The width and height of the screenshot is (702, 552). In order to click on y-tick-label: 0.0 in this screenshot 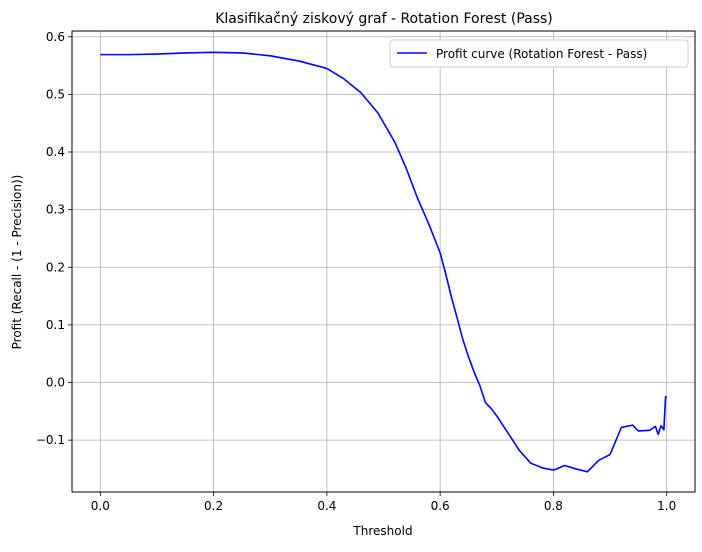, I will do `click(55, 383)`.